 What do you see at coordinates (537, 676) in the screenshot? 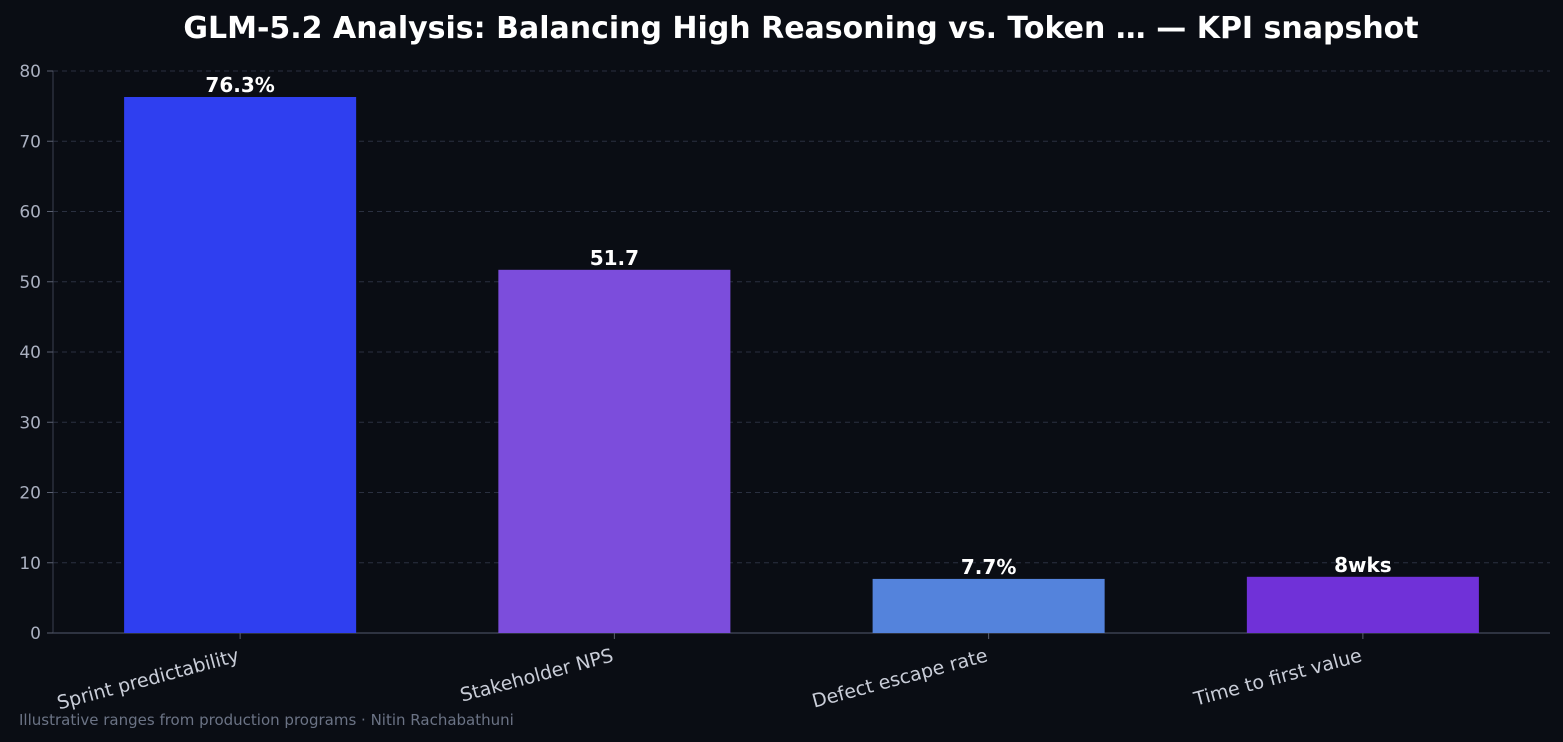
I see `x-tick-label: Stakeholder NPS` at bounding box center [537, 676].